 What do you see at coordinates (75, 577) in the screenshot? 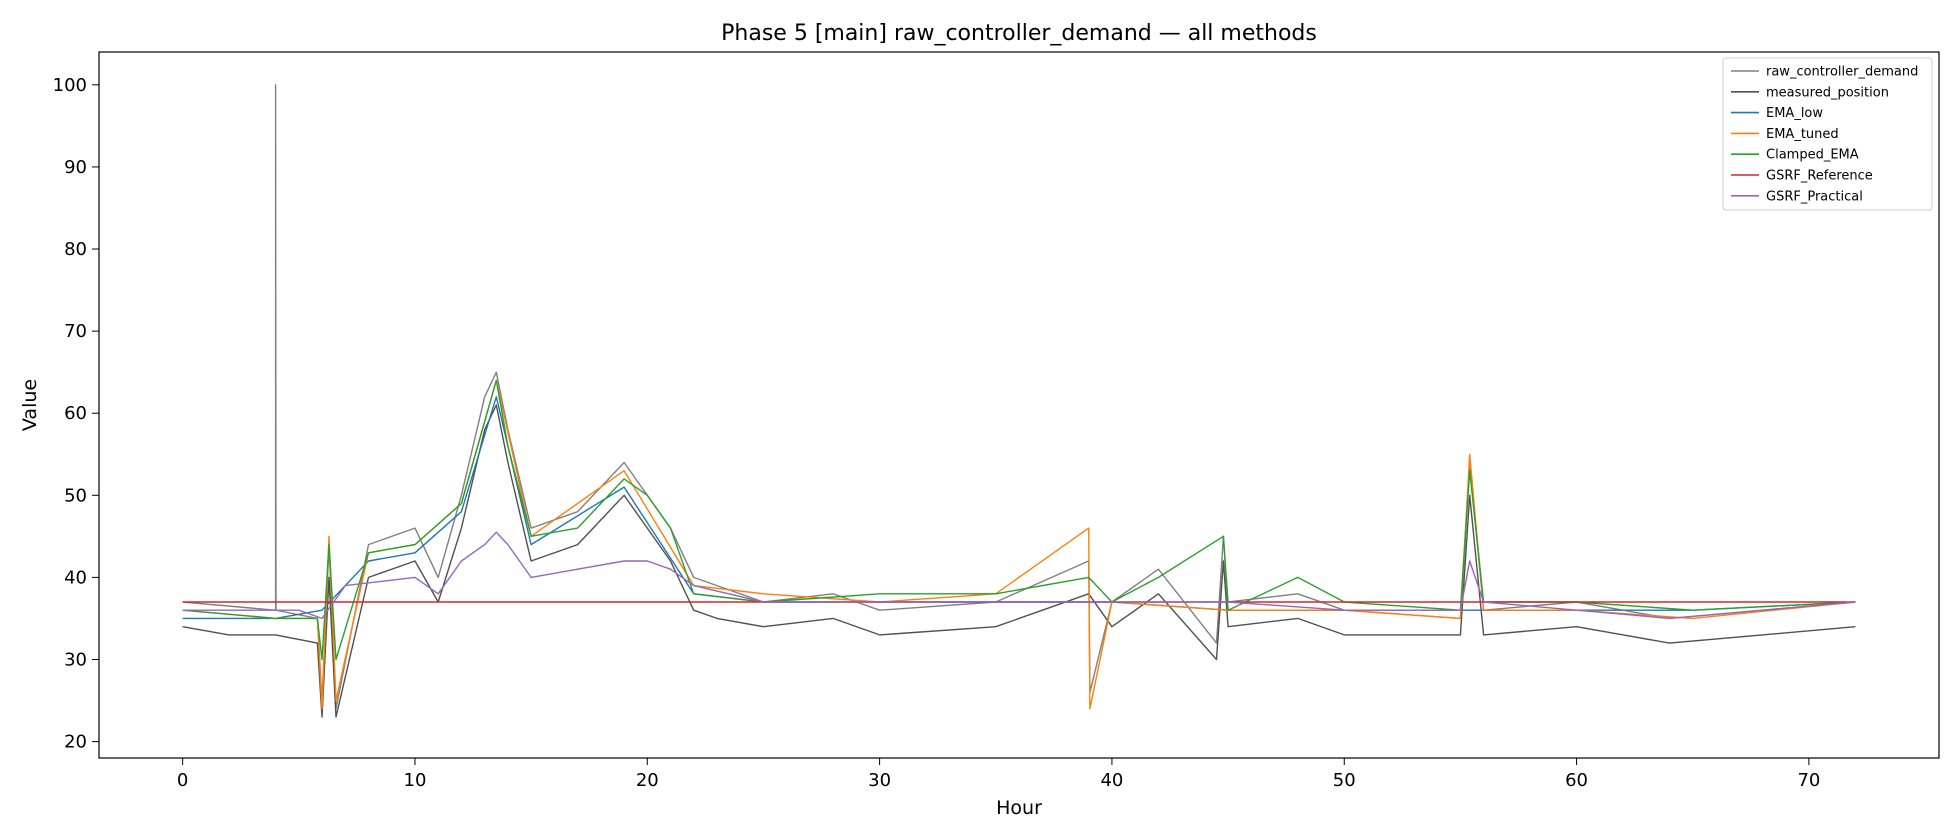
I see `y-tick-label: 40` at bounding box center [75, 577].